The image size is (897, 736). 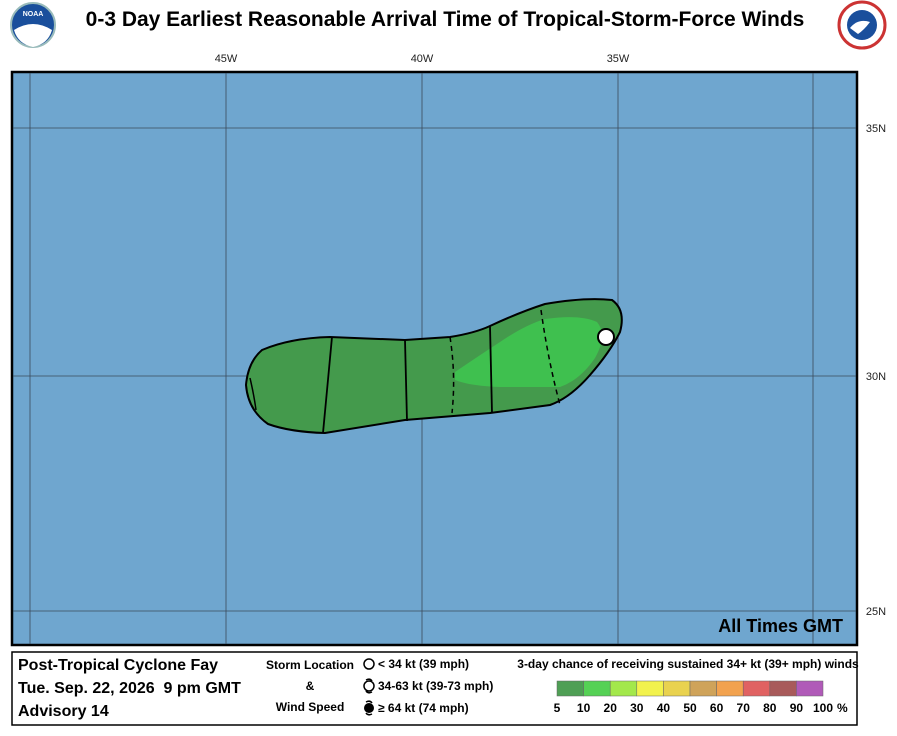 What do you see at coordinates (118, 665) in the screenshot?
I see `storm-name: Post-Tropical Cyclone Fay` at bounding box center [118, 665].